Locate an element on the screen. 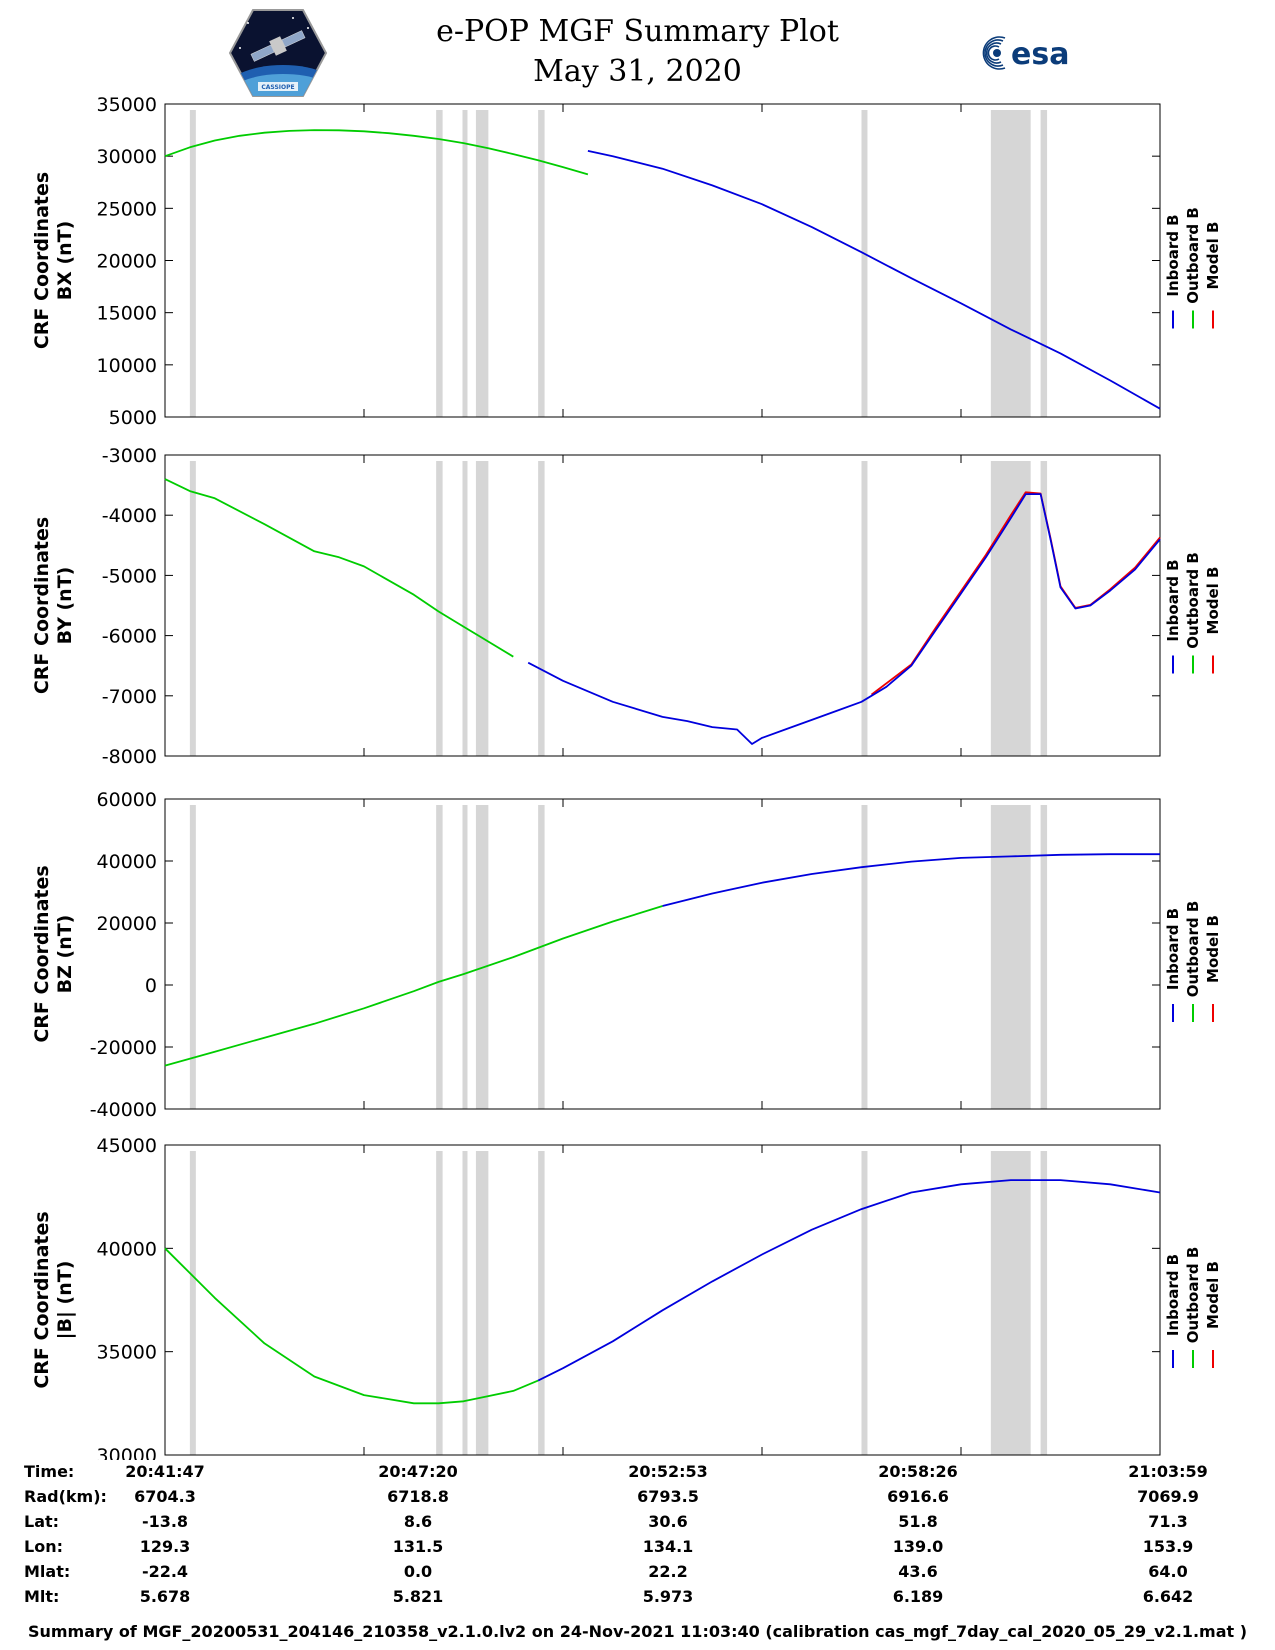 This screenshot has width=1275, height=1650. info-value: 20:52:53 is located at coordinates (668, 1471).